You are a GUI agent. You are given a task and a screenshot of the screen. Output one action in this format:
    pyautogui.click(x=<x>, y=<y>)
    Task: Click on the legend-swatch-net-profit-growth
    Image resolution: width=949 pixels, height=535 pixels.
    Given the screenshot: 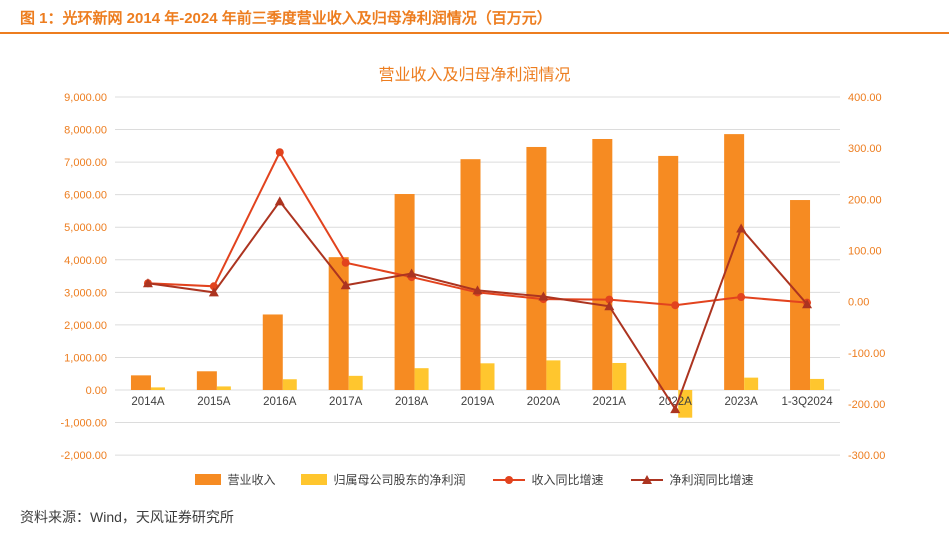 What is the action you would take?
    pyautogui.click(x=646, y=479)
    